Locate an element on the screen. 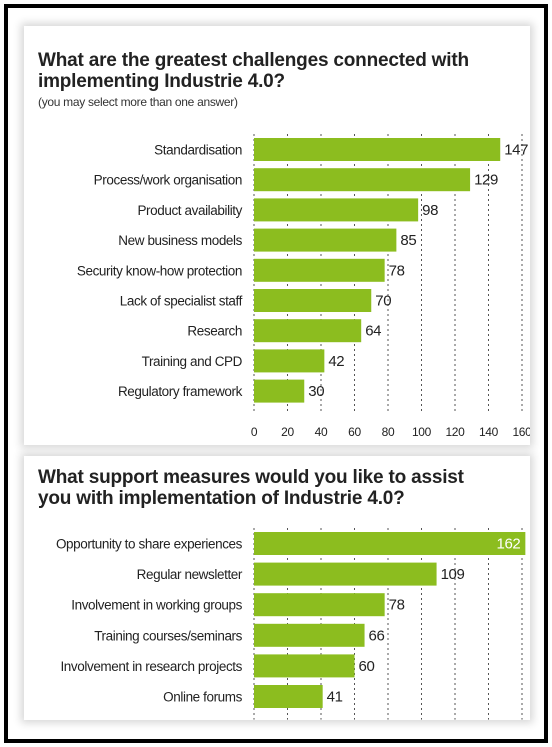  category-label: Involvement in working groups is located at coordinates (156, 605).